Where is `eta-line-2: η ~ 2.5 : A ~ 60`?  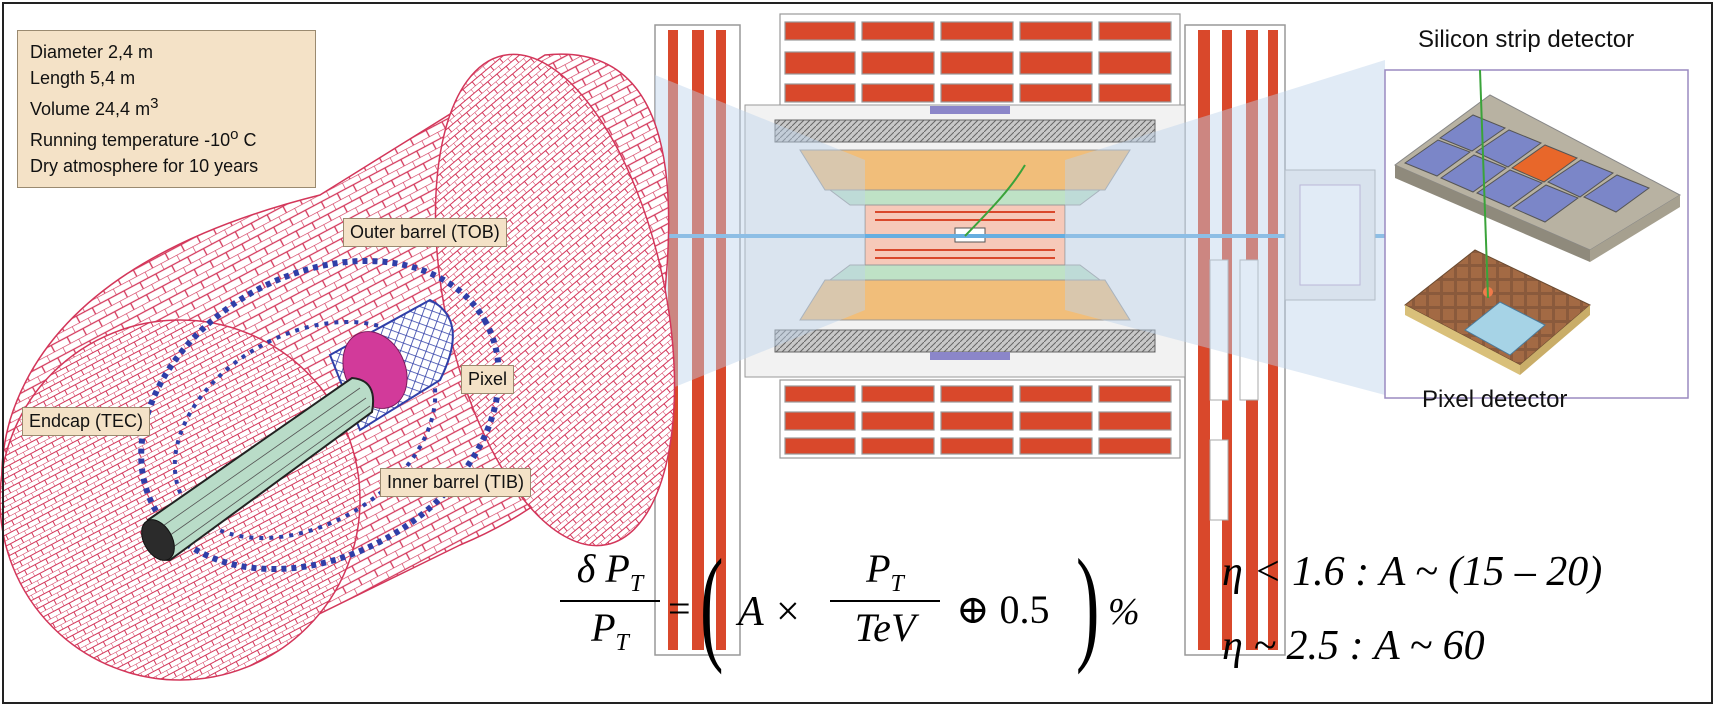
eta-line-2: η ~ 2.5 : A ~ 60 is located at coordinates (1353, 646).